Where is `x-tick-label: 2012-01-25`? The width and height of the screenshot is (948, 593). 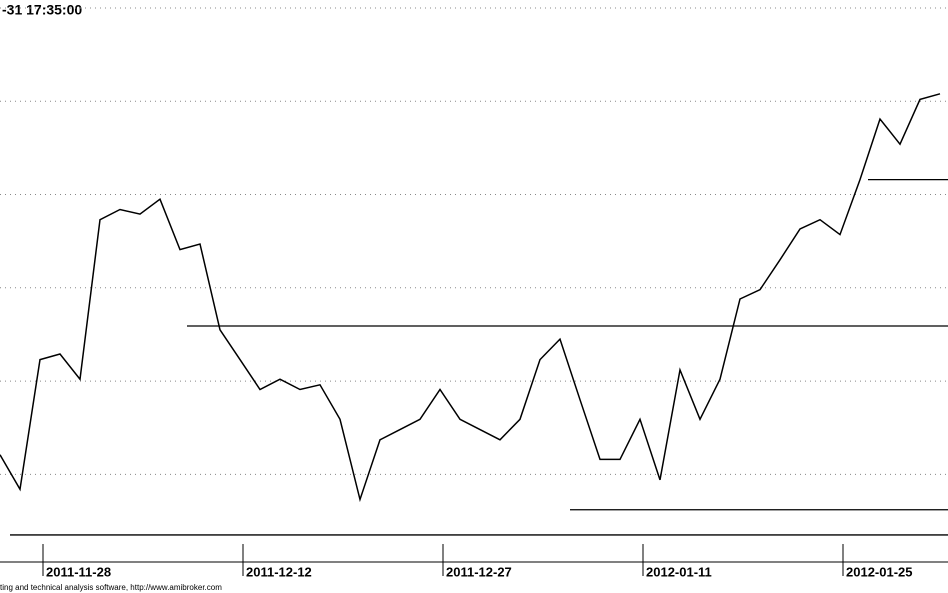 x-tick-label: 2012-01-25 is located at coordinates (879, 571).